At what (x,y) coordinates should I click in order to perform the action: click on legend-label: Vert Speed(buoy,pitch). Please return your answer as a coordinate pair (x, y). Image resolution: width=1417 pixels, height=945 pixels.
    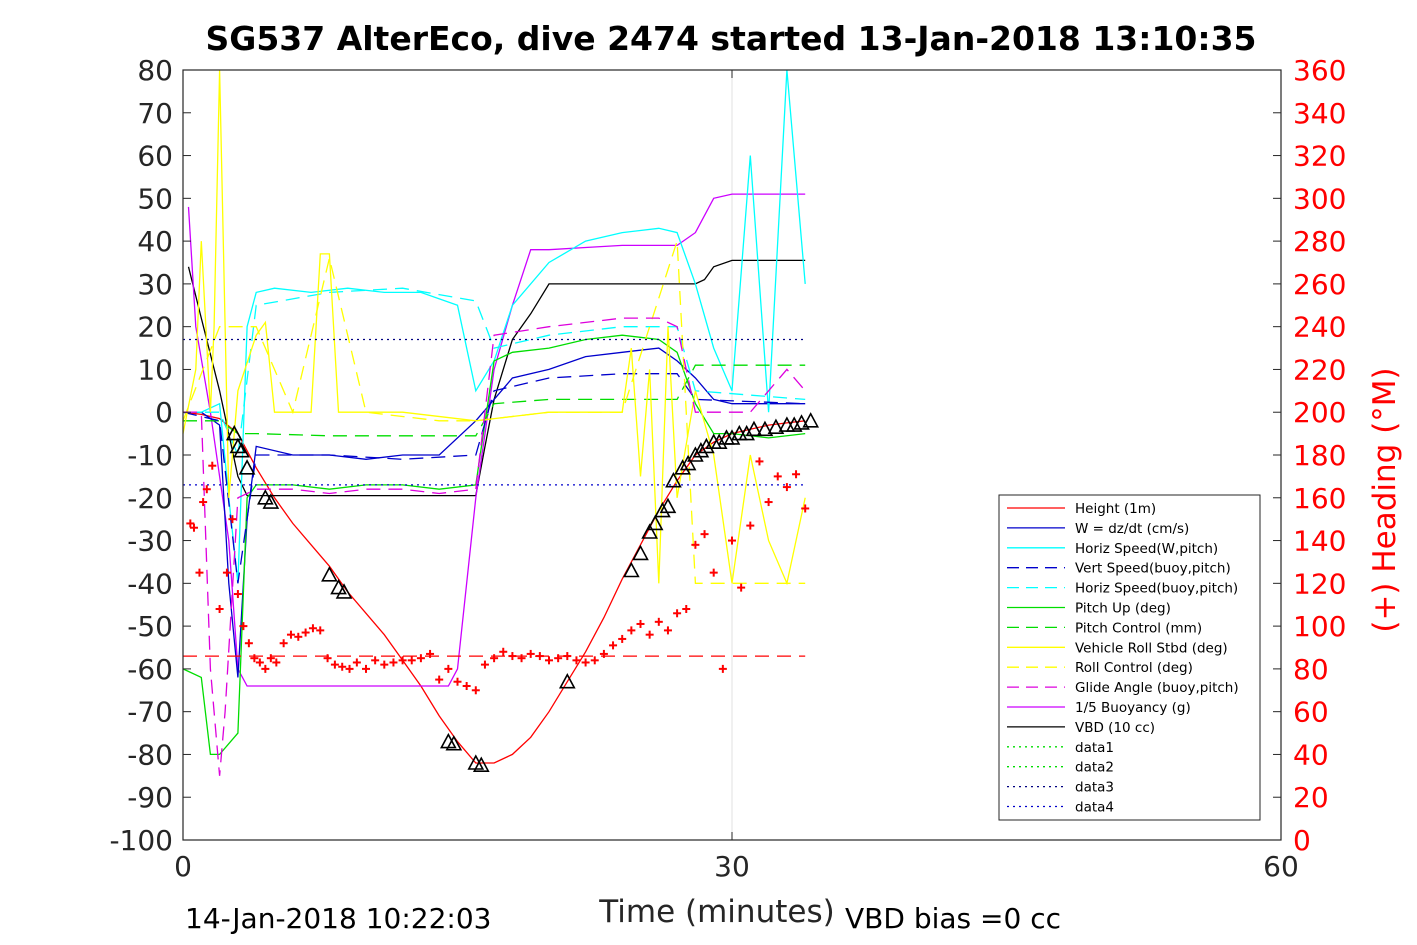
    Looking at the image, I should click on (1153, 569).